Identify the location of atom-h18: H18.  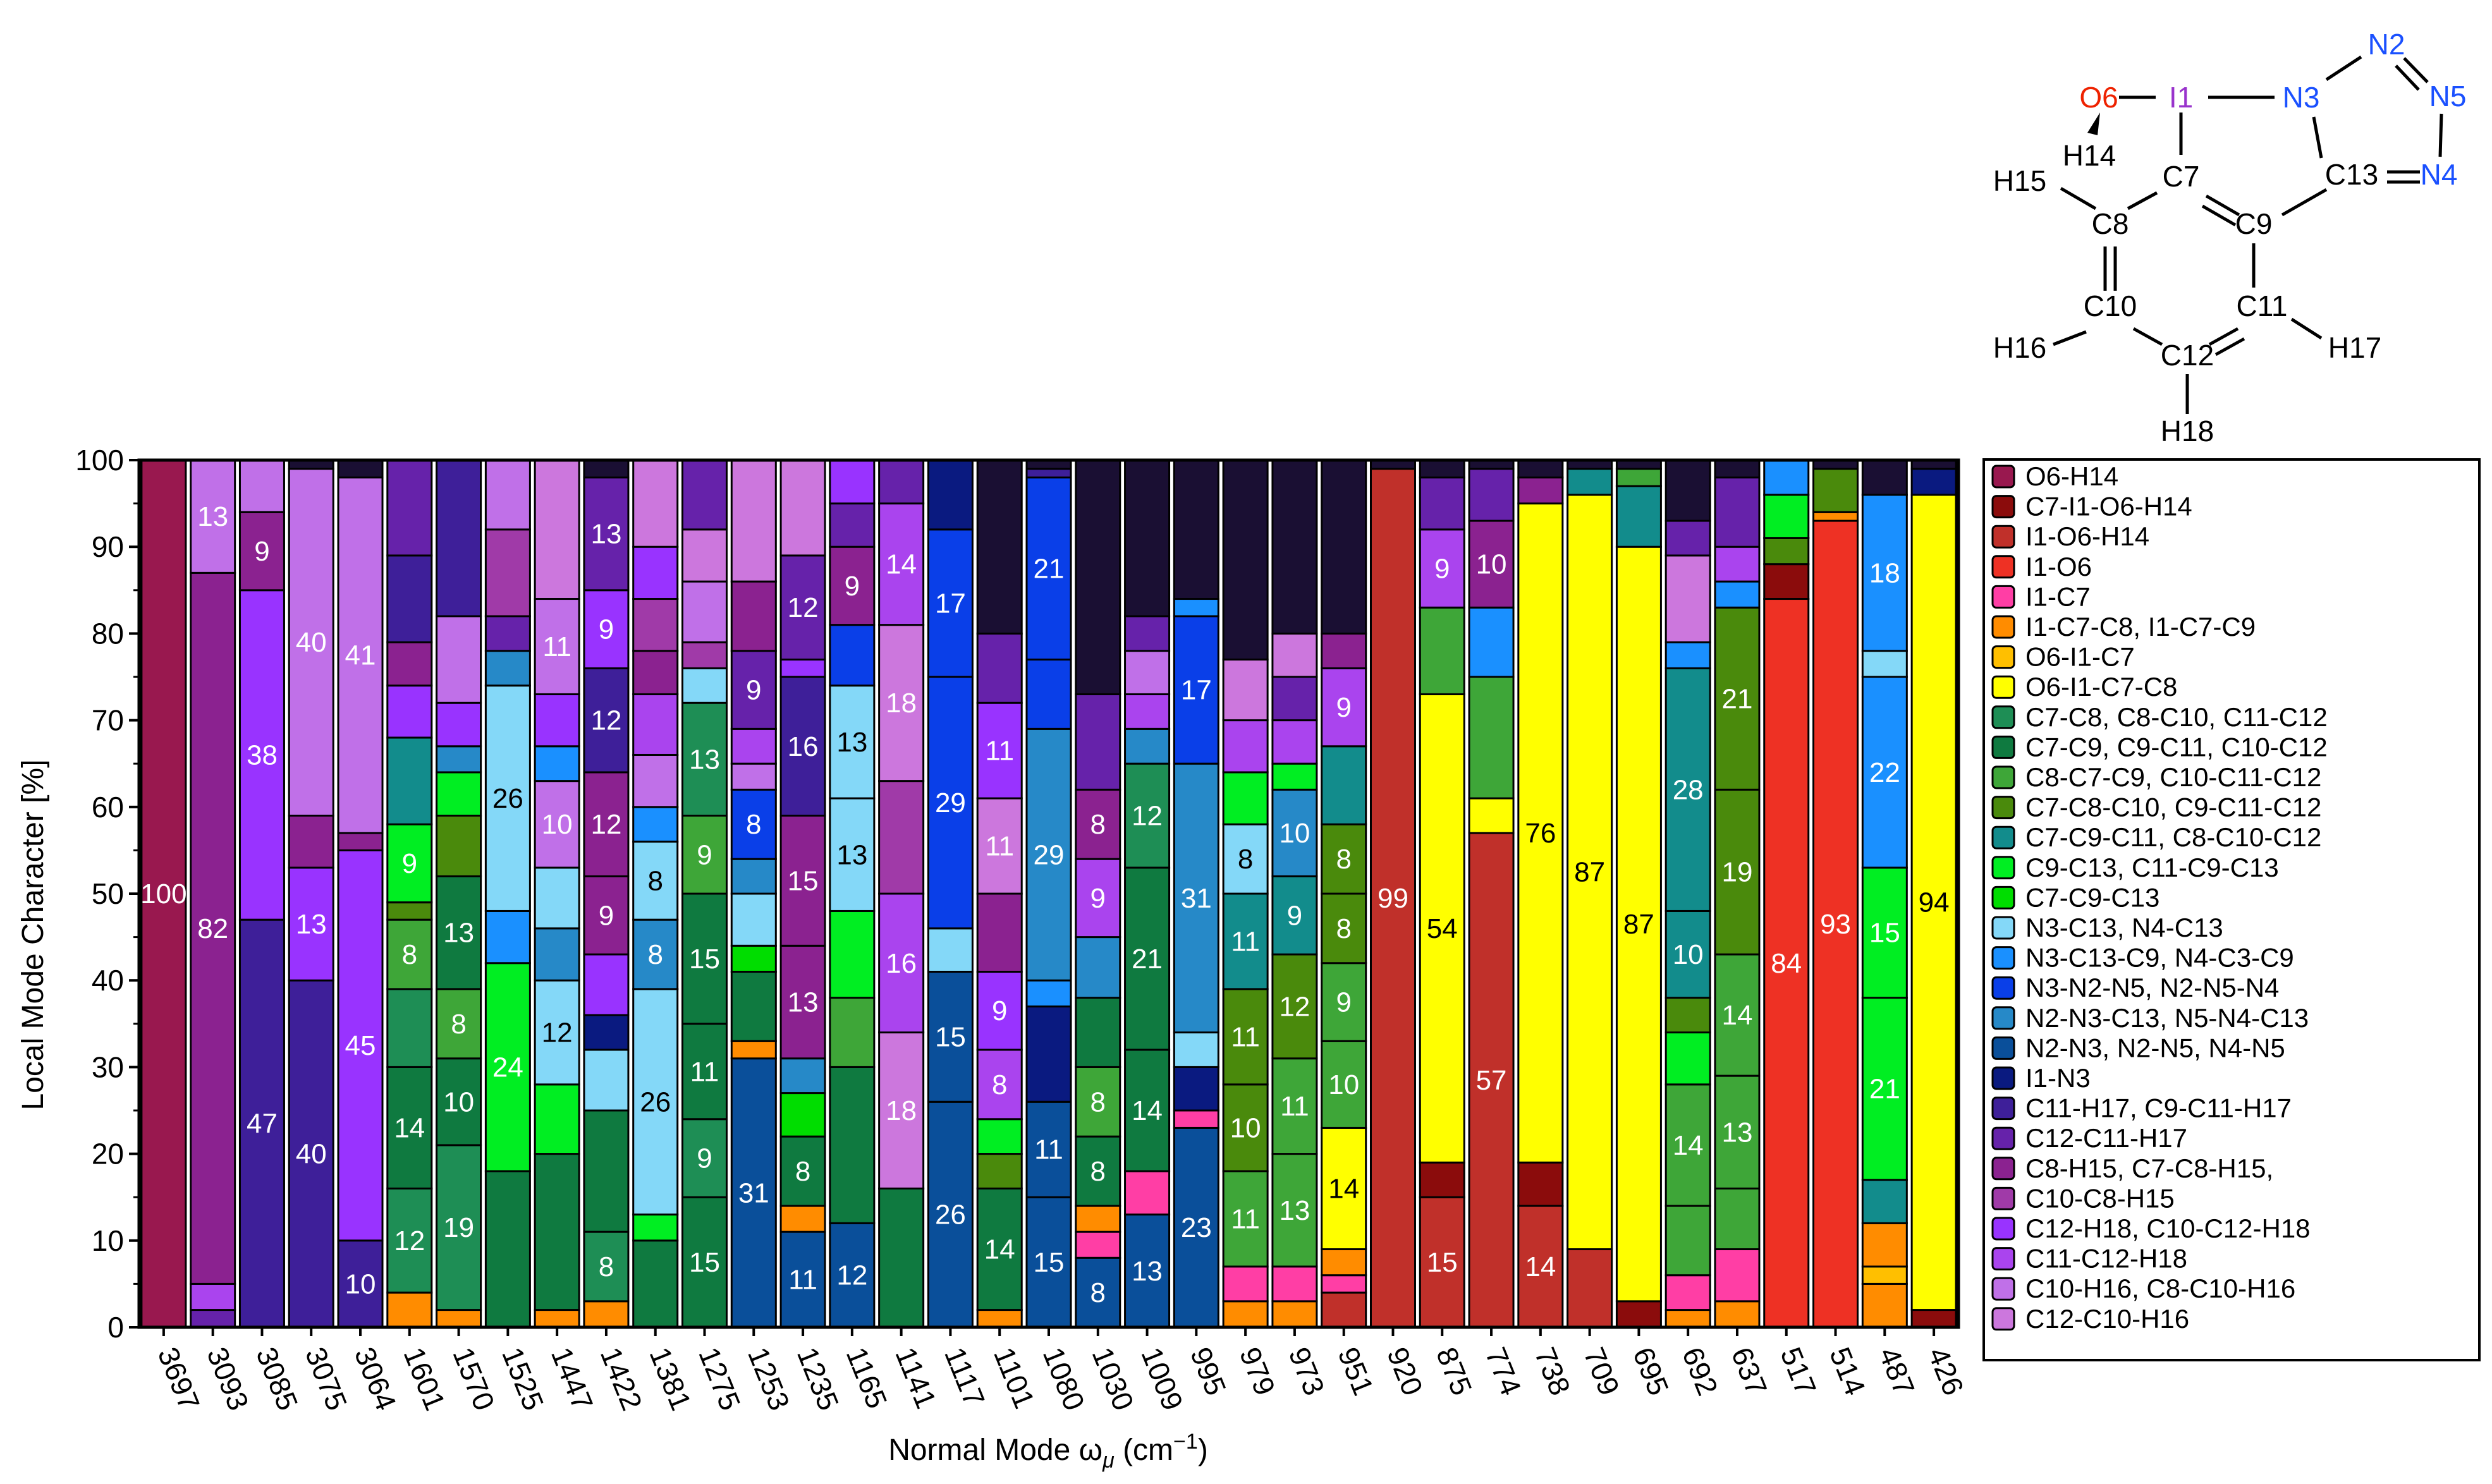
(2187, 431).